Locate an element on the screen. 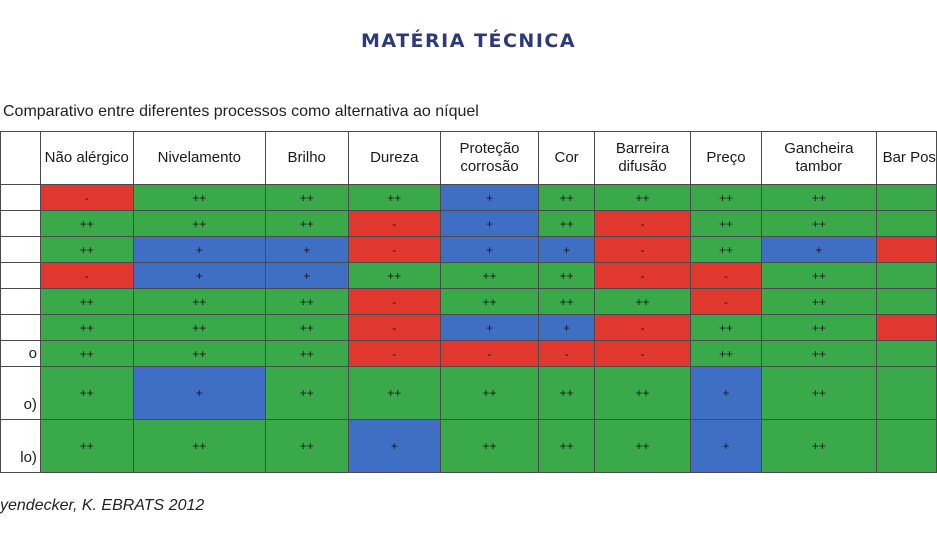  column-header: Barreira difusão is located at coordinates (642, 158).